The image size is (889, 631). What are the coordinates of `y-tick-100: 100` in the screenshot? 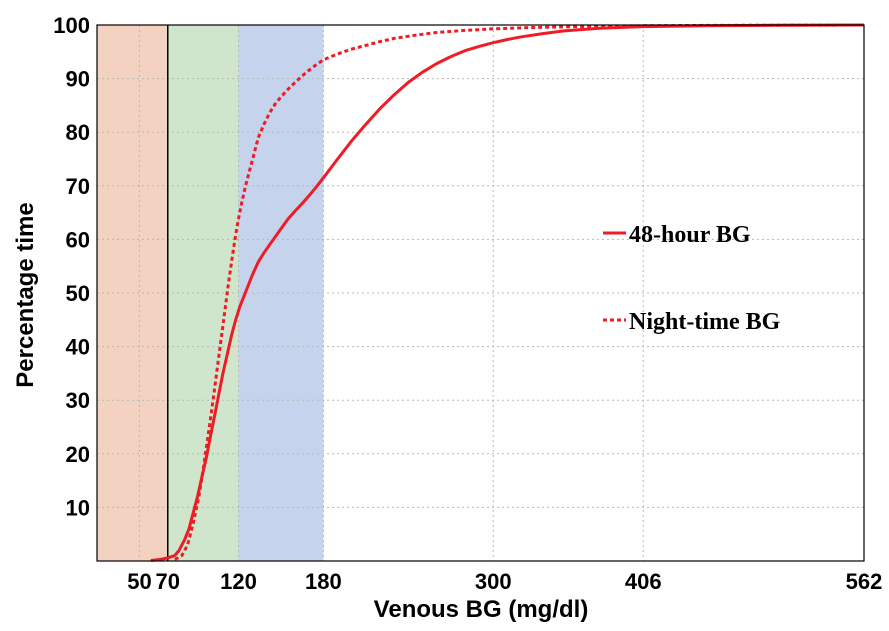 It's located at (71, 25).